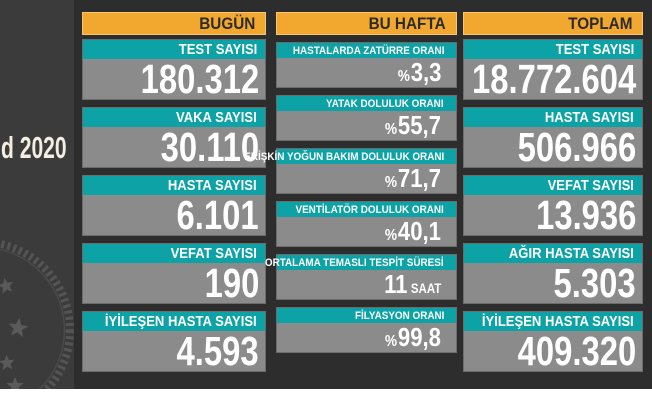 This screenshot has height=400, width=652. I want to click on stat-card: HASTA SAYISI 6.101, so click(174, 206).